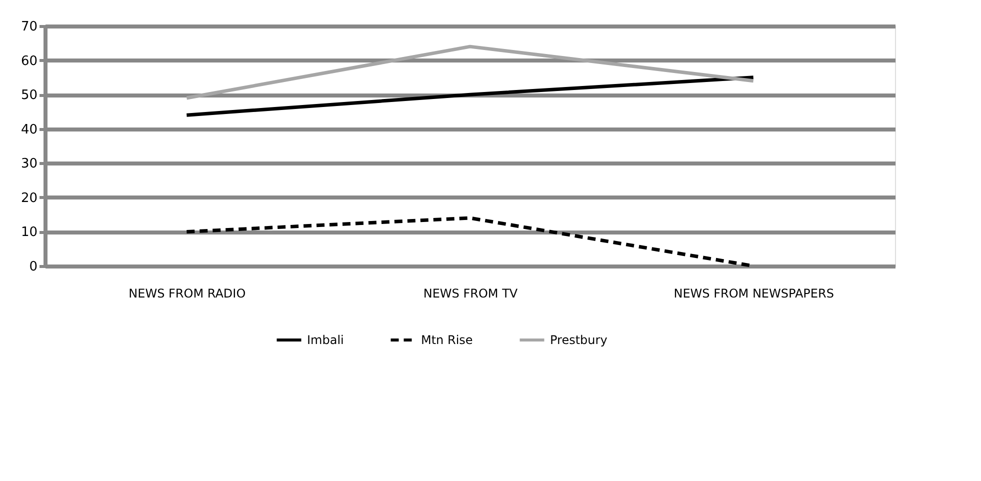  Describe the element at coordinates (754, 293) in the screenshot. I see `x-tick-label: NEWS FROM NEWSPAPERS` at that location.